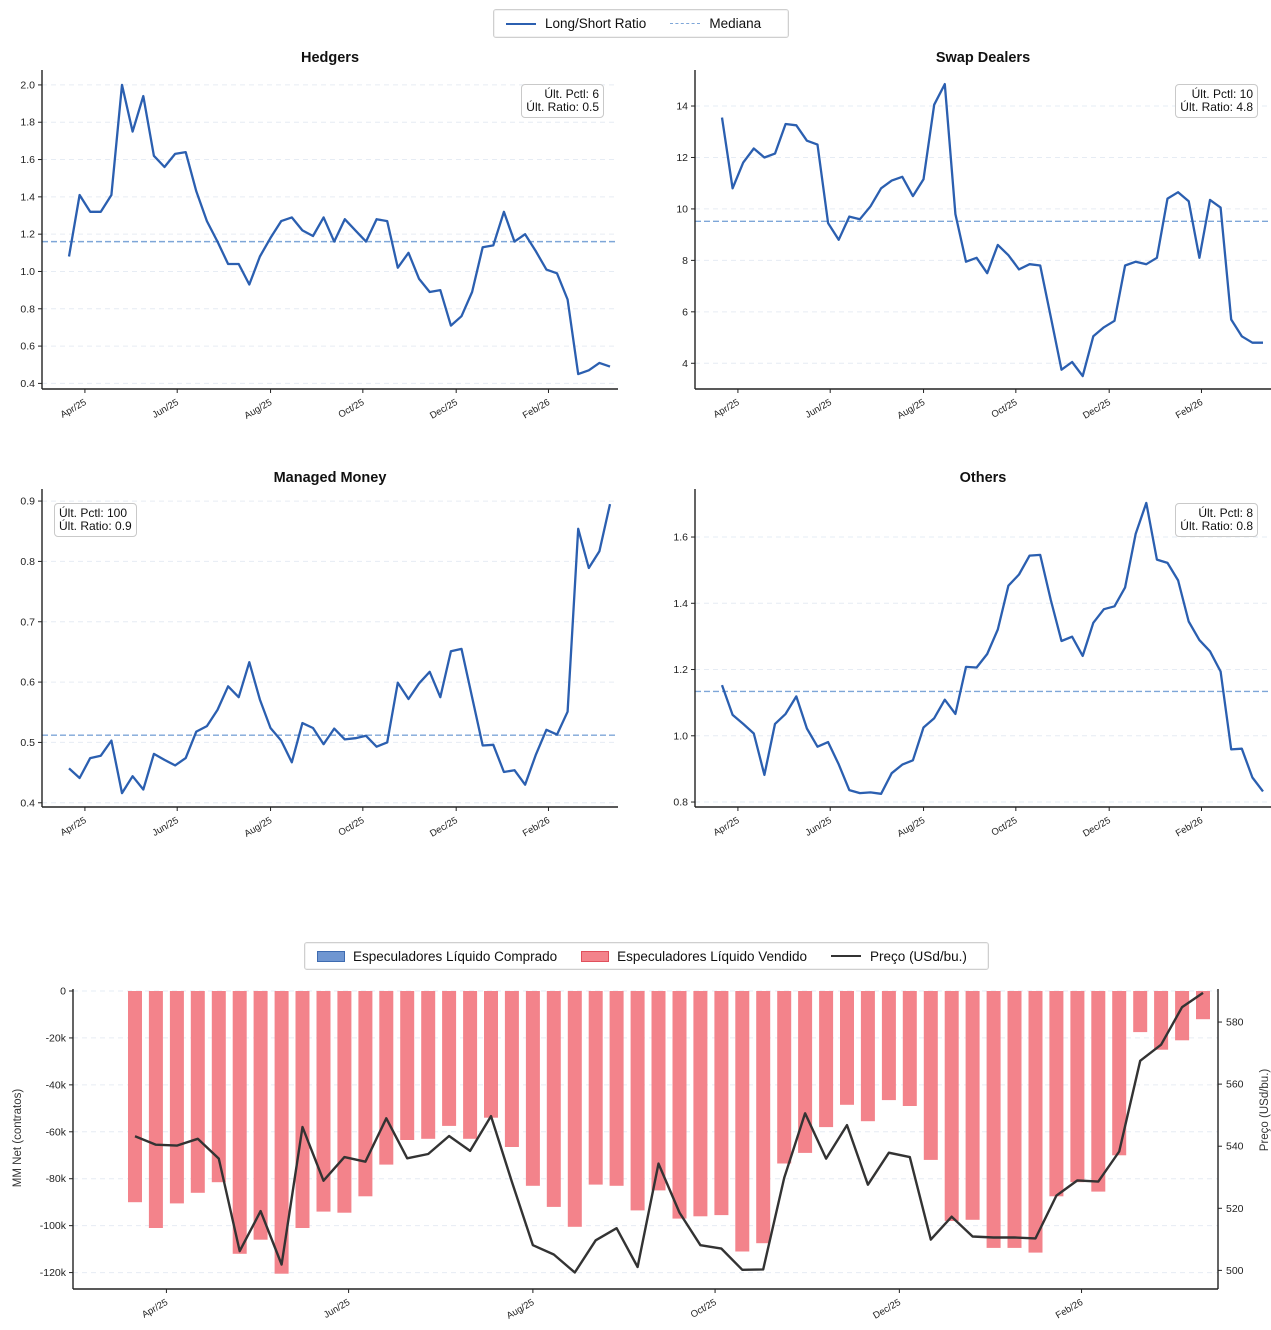 This screenshot has height=1330, width=1271. I want to click on legend-item-price: Preço (USd/bu.), so click(899, 956).